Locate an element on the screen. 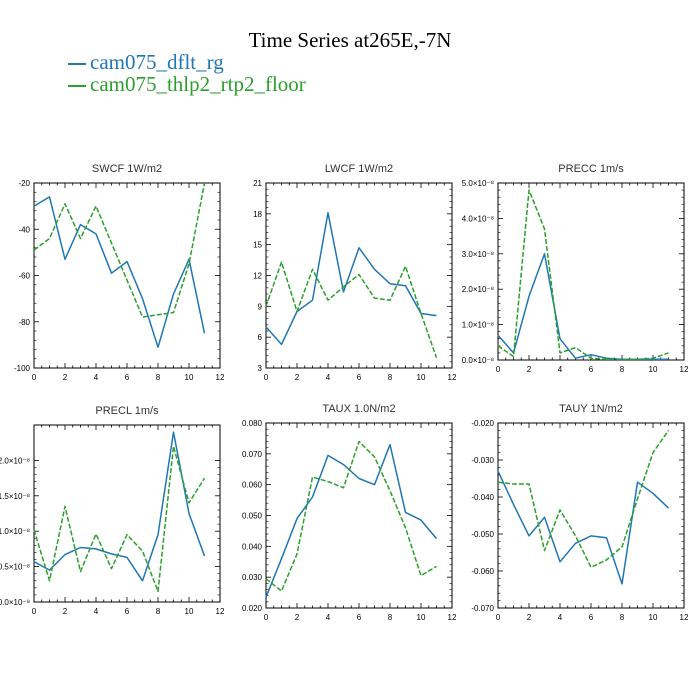 This screenshot has height=700, width=700. legend-swatch-dflt is located at coordinates (77, 64).